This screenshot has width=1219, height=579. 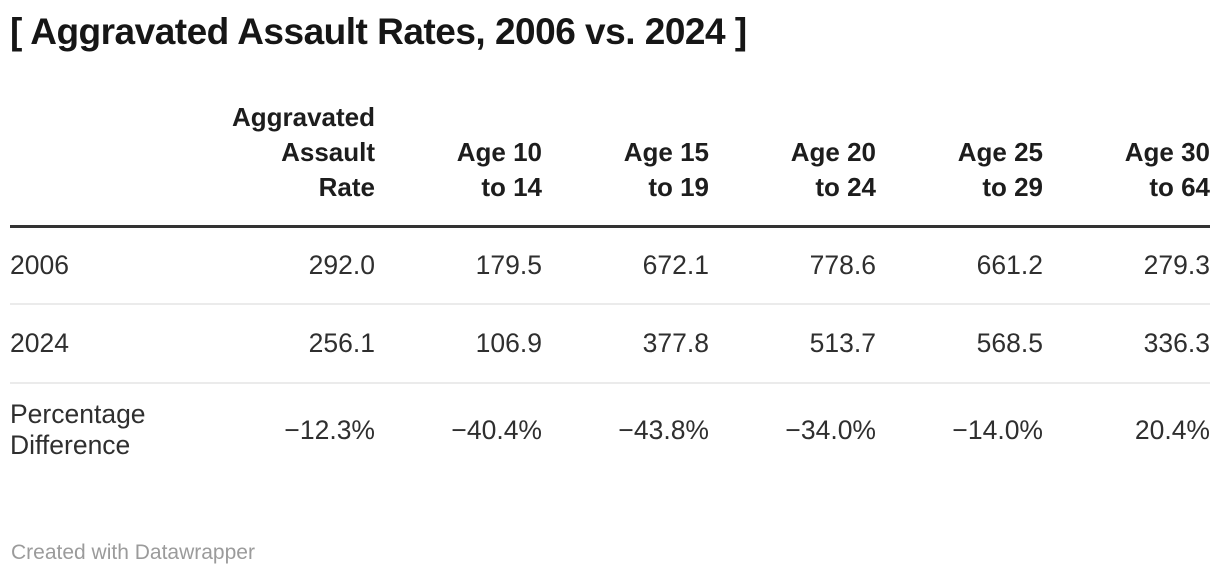 What do you see at coordinates (272, 266) in the screenshot?
I see `cell-2006-rate: 292.0` at bounding box center [272, 266].